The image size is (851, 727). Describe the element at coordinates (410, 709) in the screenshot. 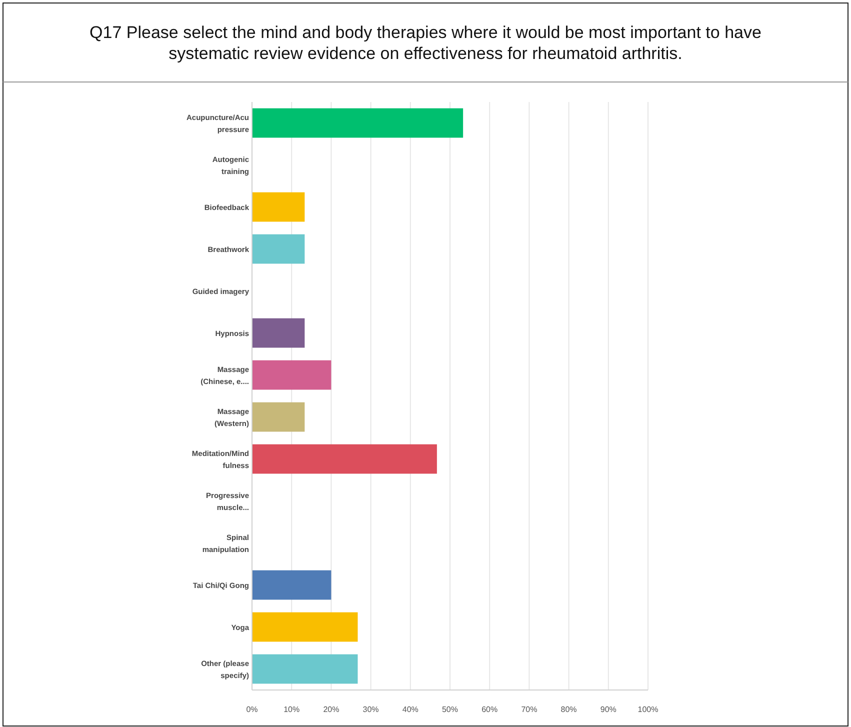

I see `x-tick-label: 40%` at that location.